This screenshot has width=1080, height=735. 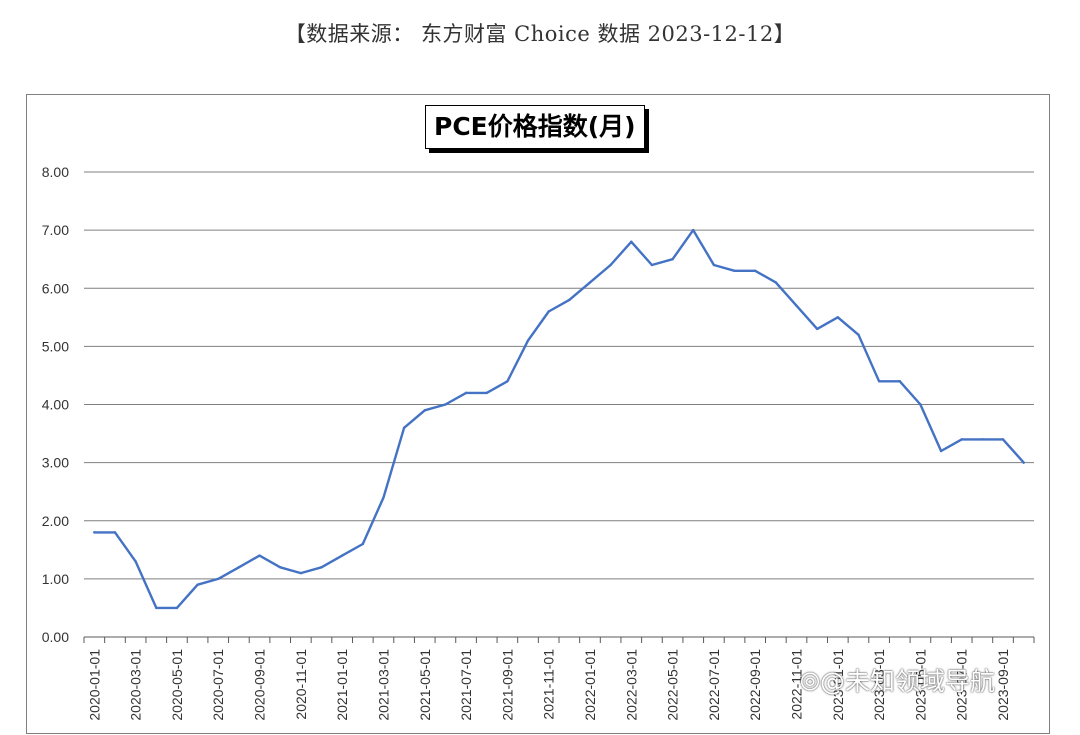 I want to click on x-tick-label: 2021-11-01, so click(x=549, y=684).